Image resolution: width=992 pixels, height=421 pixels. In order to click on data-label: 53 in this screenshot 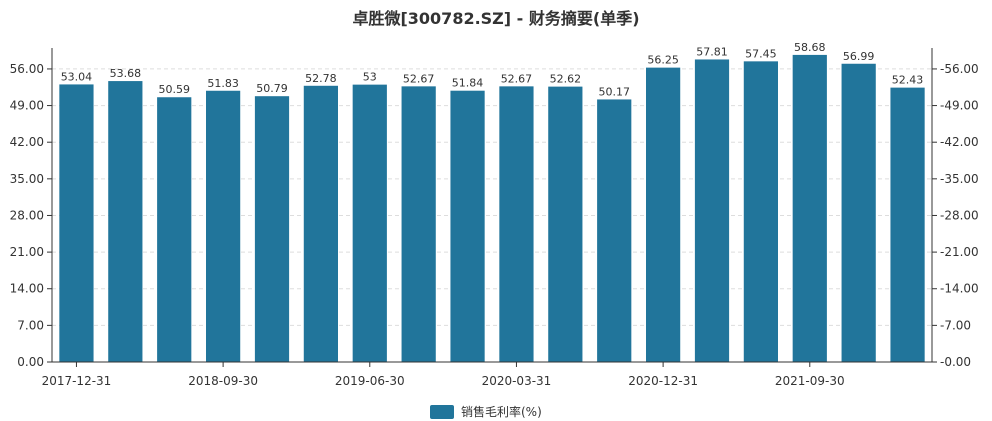, I will do `click(370, 77)`.